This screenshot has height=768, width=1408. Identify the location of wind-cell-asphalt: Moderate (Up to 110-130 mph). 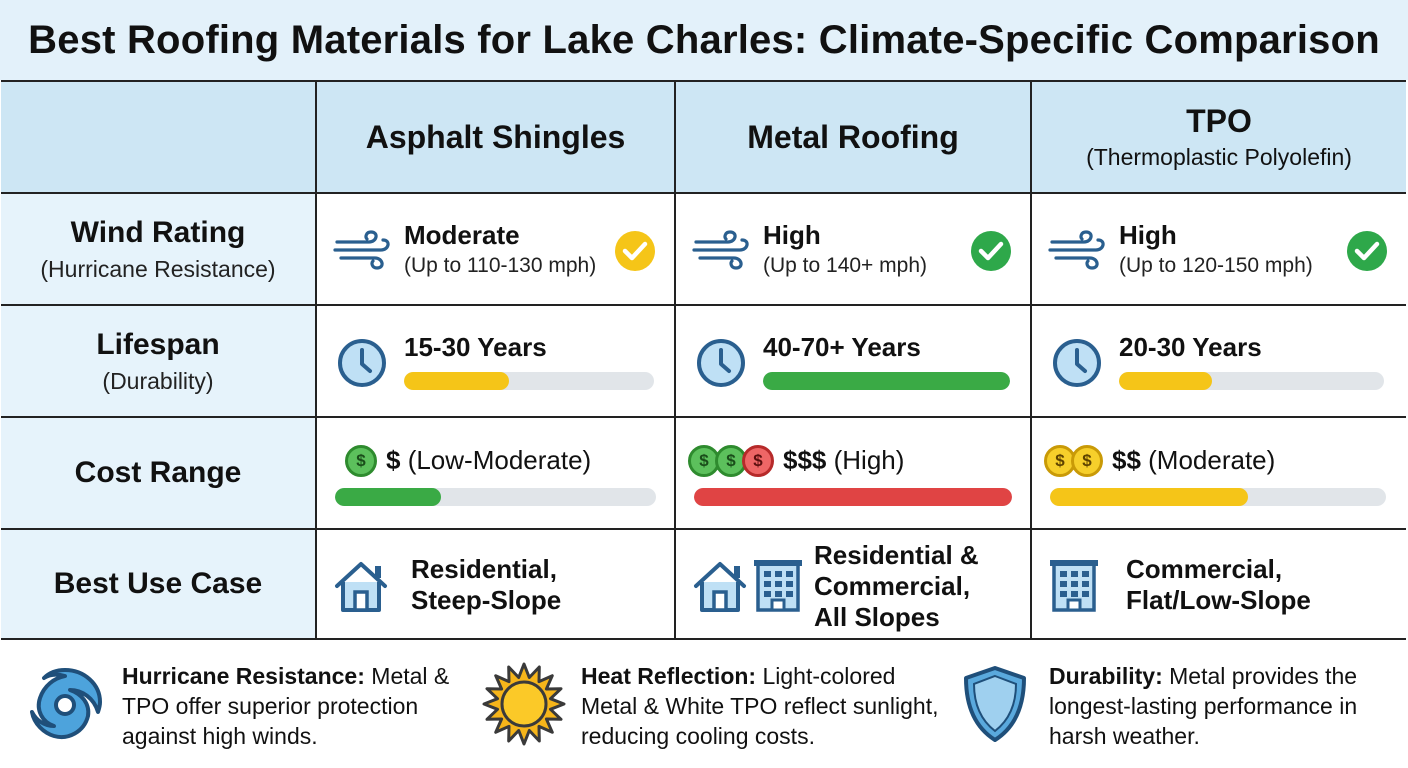
(496, 249).